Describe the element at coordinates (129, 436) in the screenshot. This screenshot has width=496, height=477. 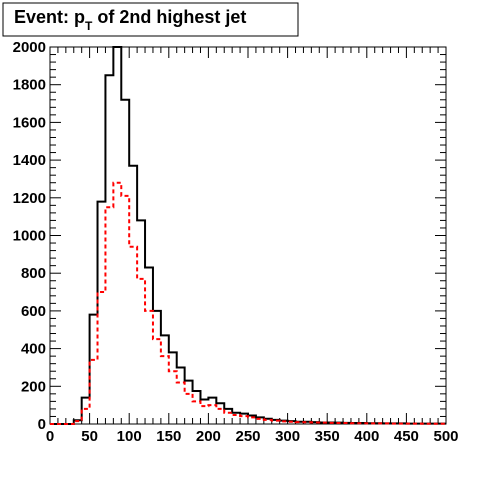
I see `x-tick-label: 100` at that location.